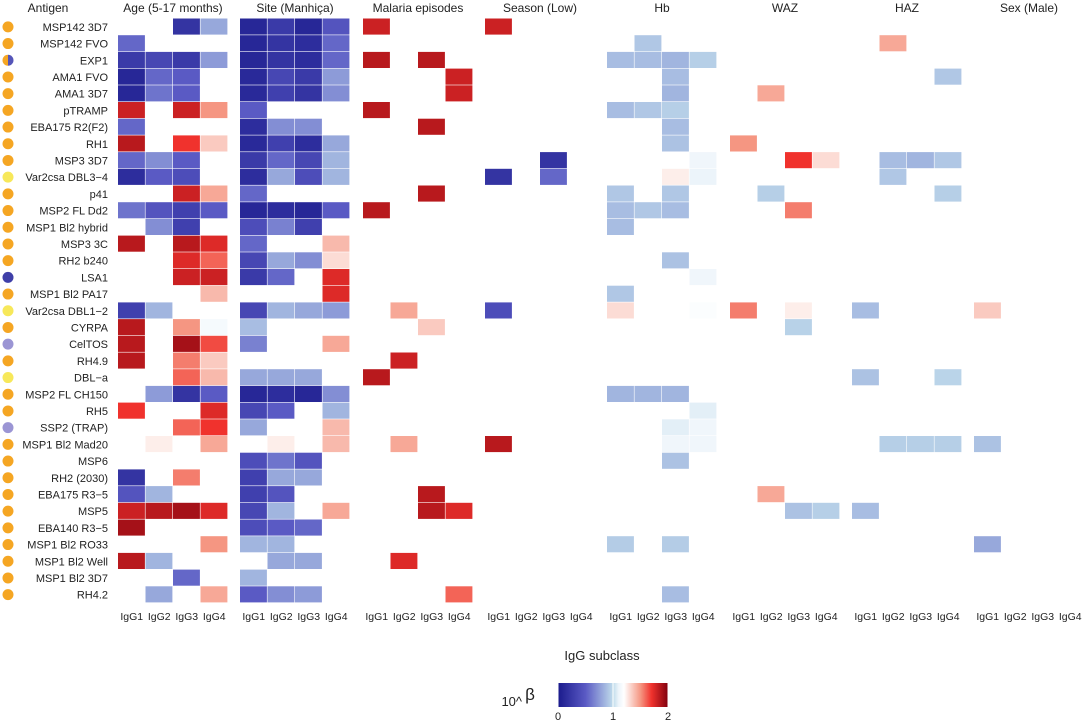 The image size is (1084, 727). I want to click on subclass-tick-igg2: IgG2, so click(159, 617).